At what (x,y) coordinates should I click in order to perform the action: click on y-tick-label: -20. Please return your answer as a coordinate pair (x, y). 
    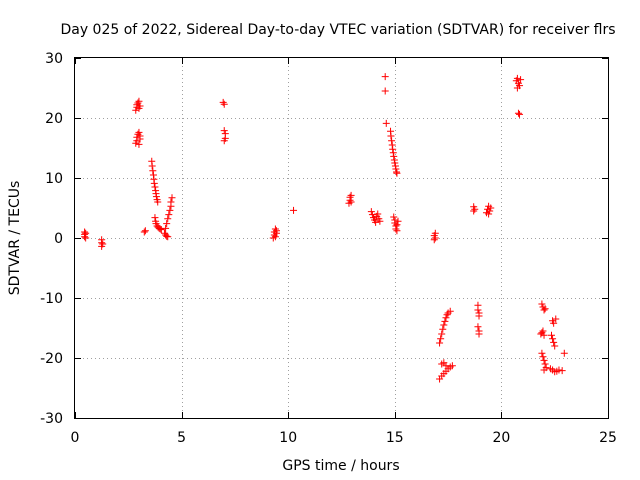
    Looking at the image, I should click on (51, 359).